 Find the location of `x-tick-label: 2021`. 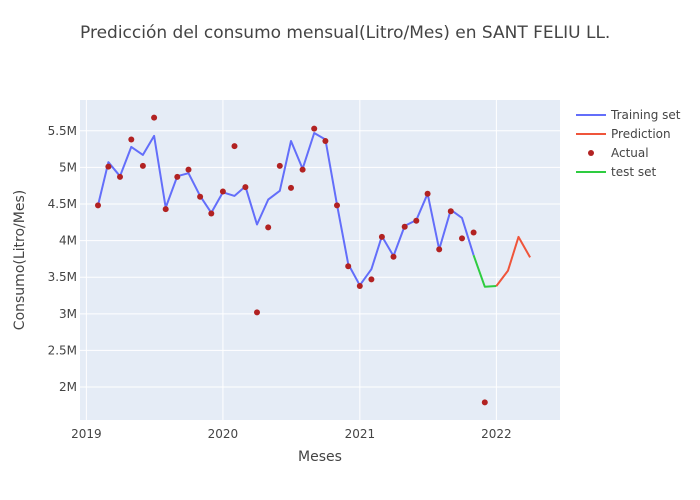

x-tick-label: 2021 is located at coordinates (360, 434).